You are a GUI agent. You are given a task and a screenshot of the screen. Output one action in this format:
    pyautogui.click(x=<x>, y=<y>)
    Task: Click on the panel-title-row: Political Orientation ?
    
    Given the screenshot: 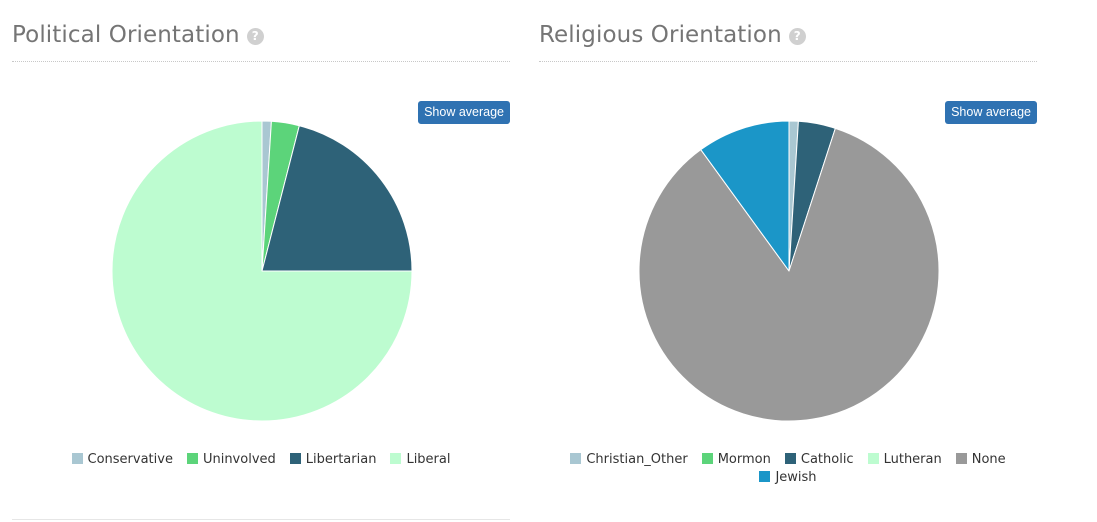 What is the action you would take?
    pyautogui.click(x=138, y=35)
    